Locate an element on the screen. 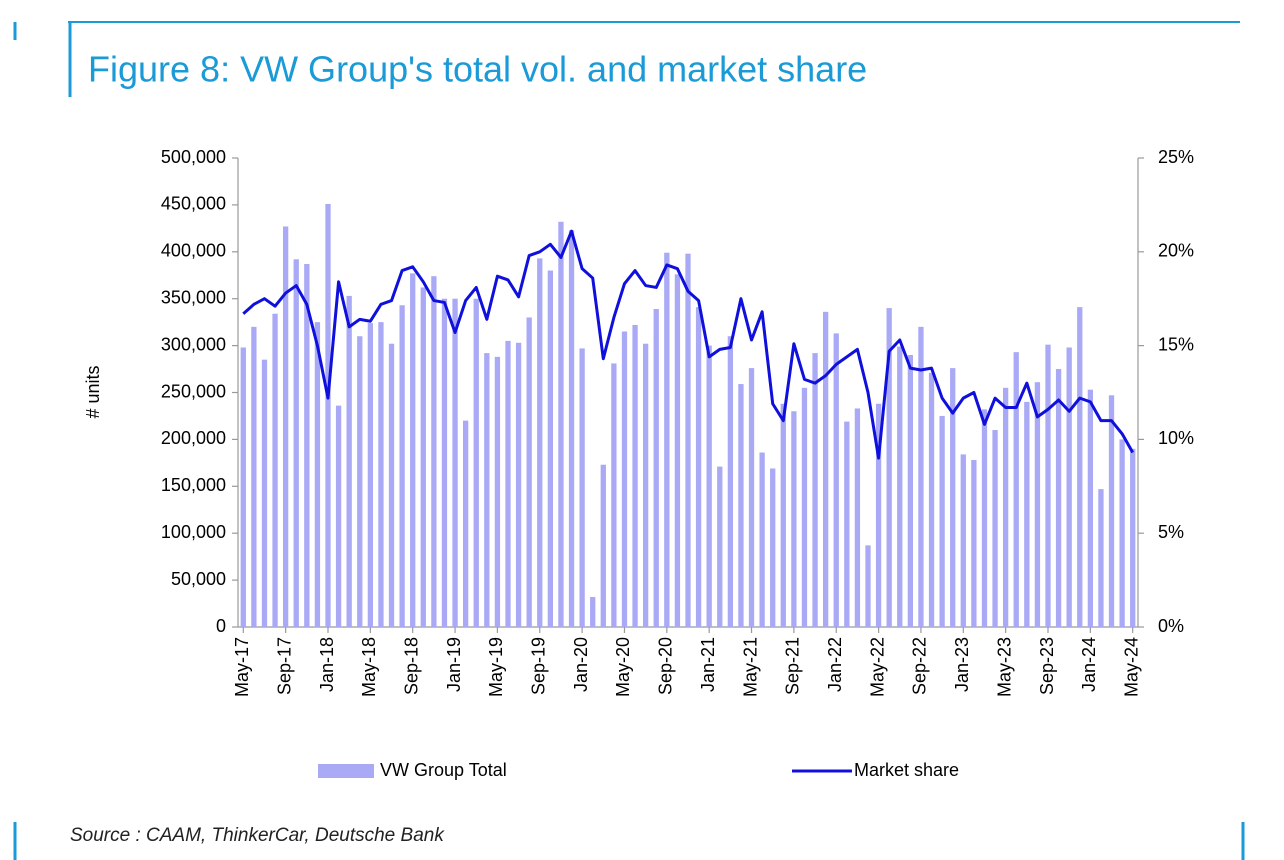 Image resolution: width=1284 pixels, height=860 pixels. x-tick-label: Sep-18 is located at coordinates (411, 666).